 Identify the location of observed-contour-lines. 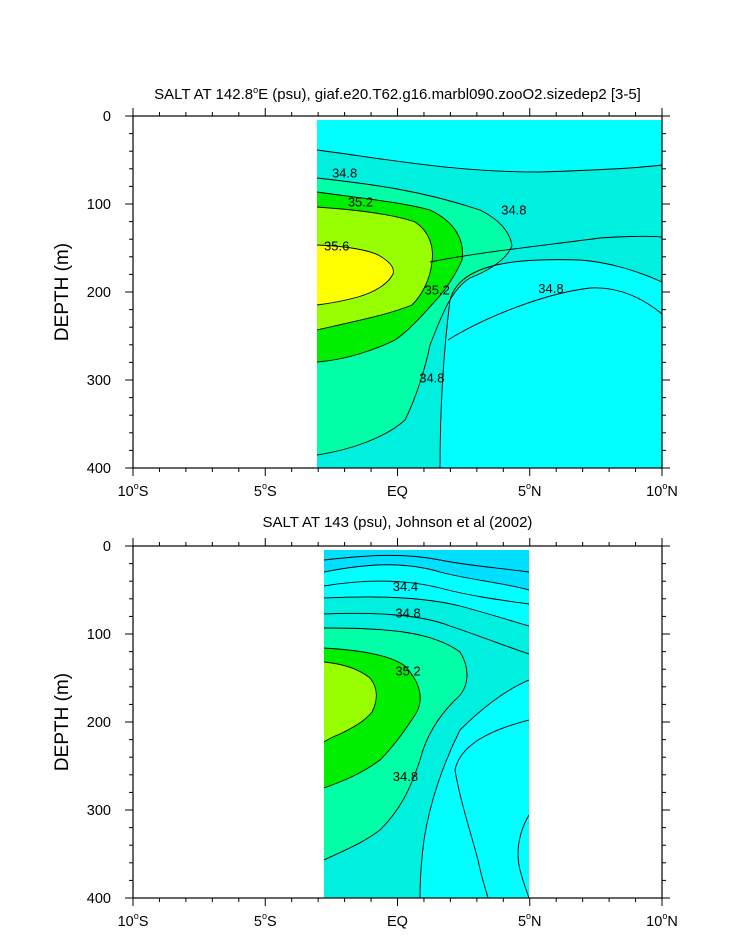
(426, 726).